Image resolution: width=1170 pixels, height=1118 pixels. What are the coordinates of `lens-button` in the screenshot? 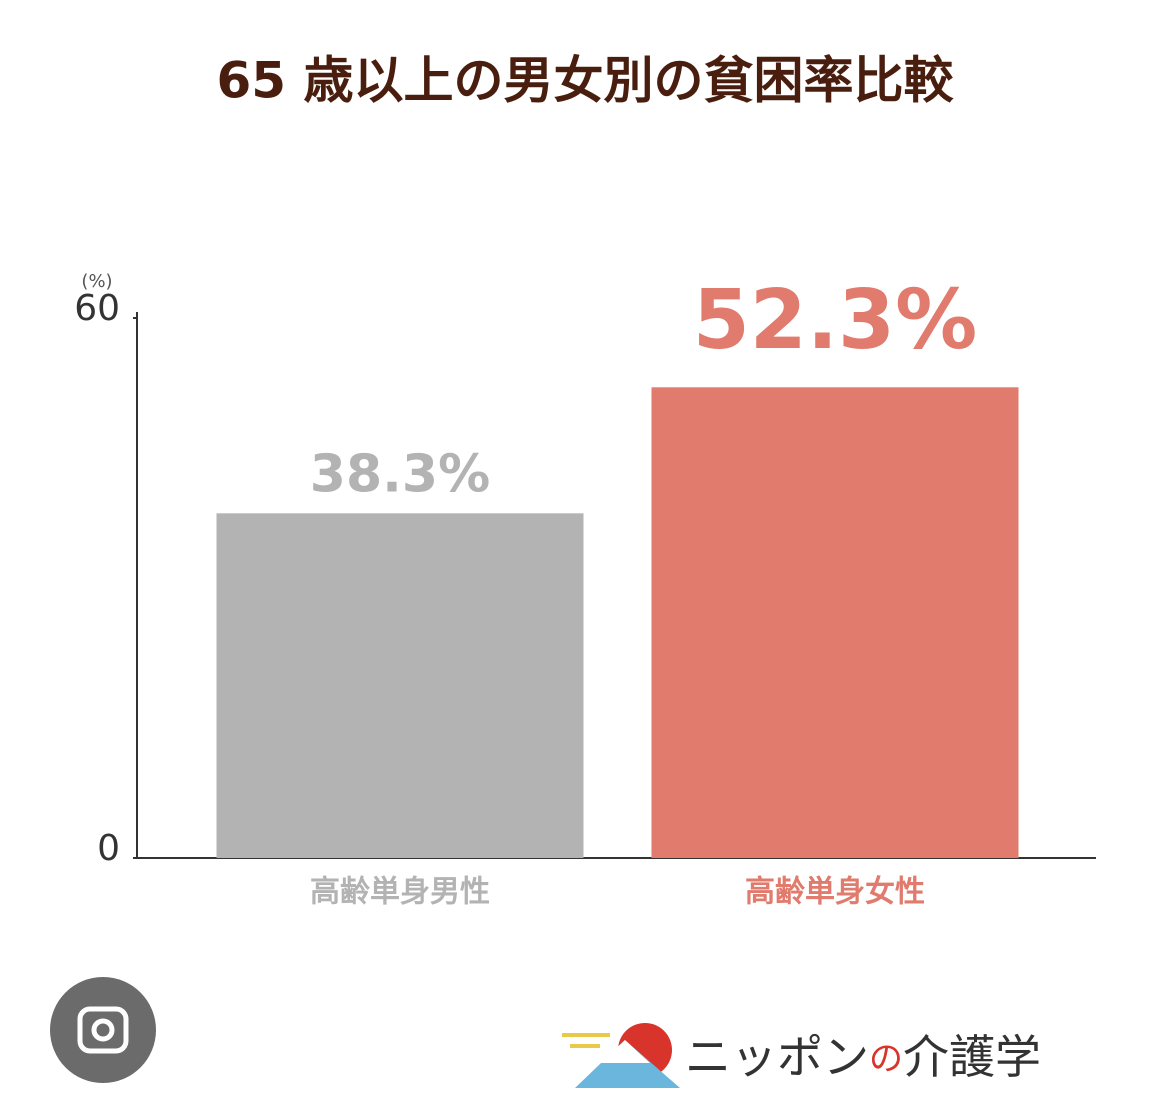 It's located at (103, 1030).